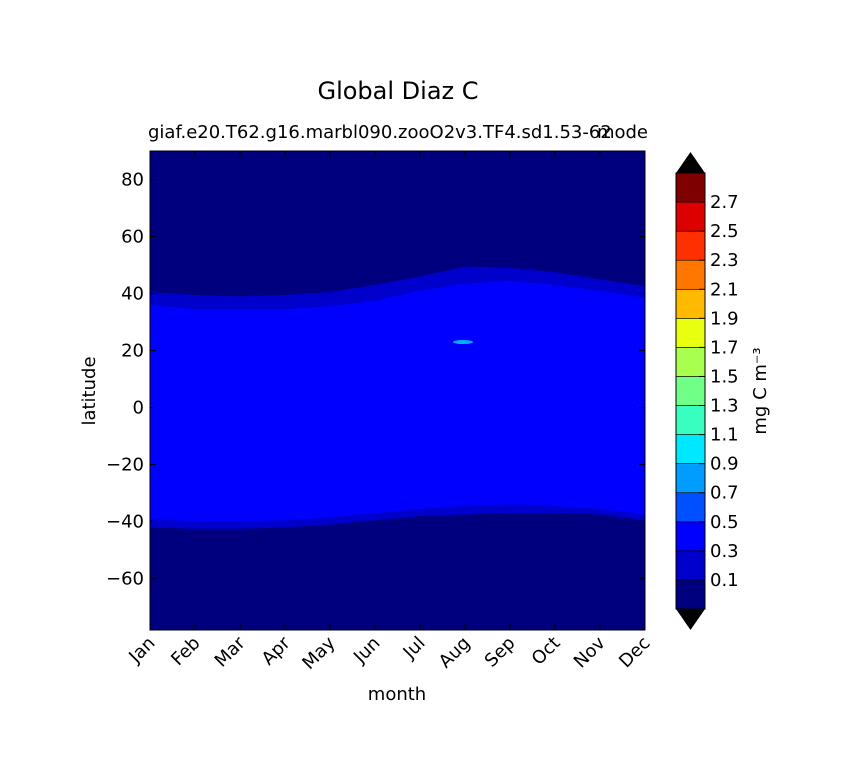 The image size is (851, 783). Describe the element at coordinates (724, 347) in the screenshot. I see `colorbar-tick-label: 1.7` at that location.